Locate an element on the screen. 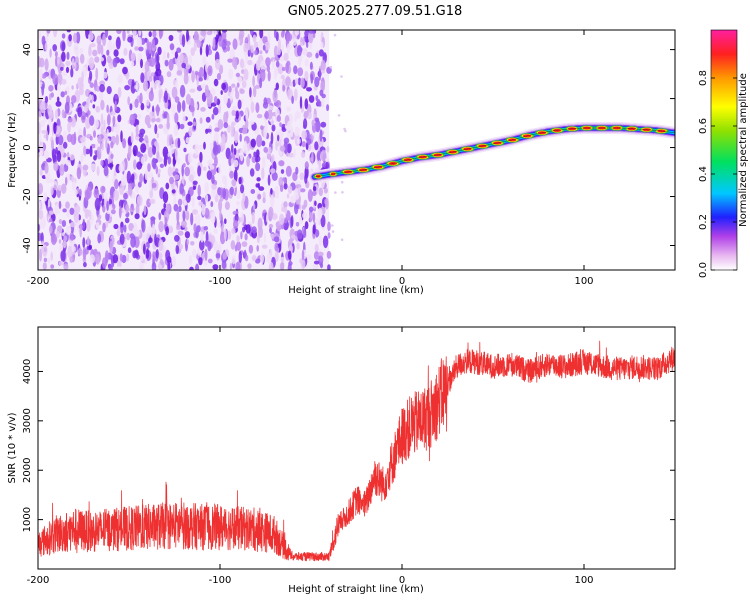 This screenshot has width=750, height=600. spectrogram-x-tick-label: 0 is located at coordinates (402, 281).